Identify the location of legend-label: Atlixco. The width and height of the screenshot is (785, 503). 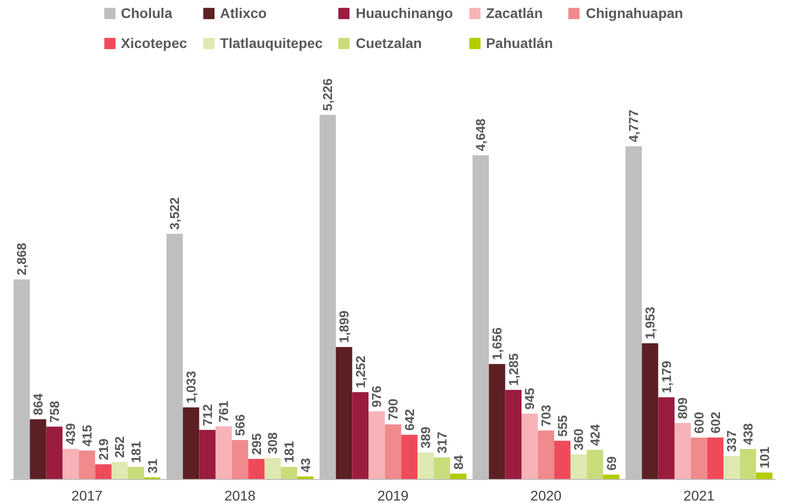
(243, 13).